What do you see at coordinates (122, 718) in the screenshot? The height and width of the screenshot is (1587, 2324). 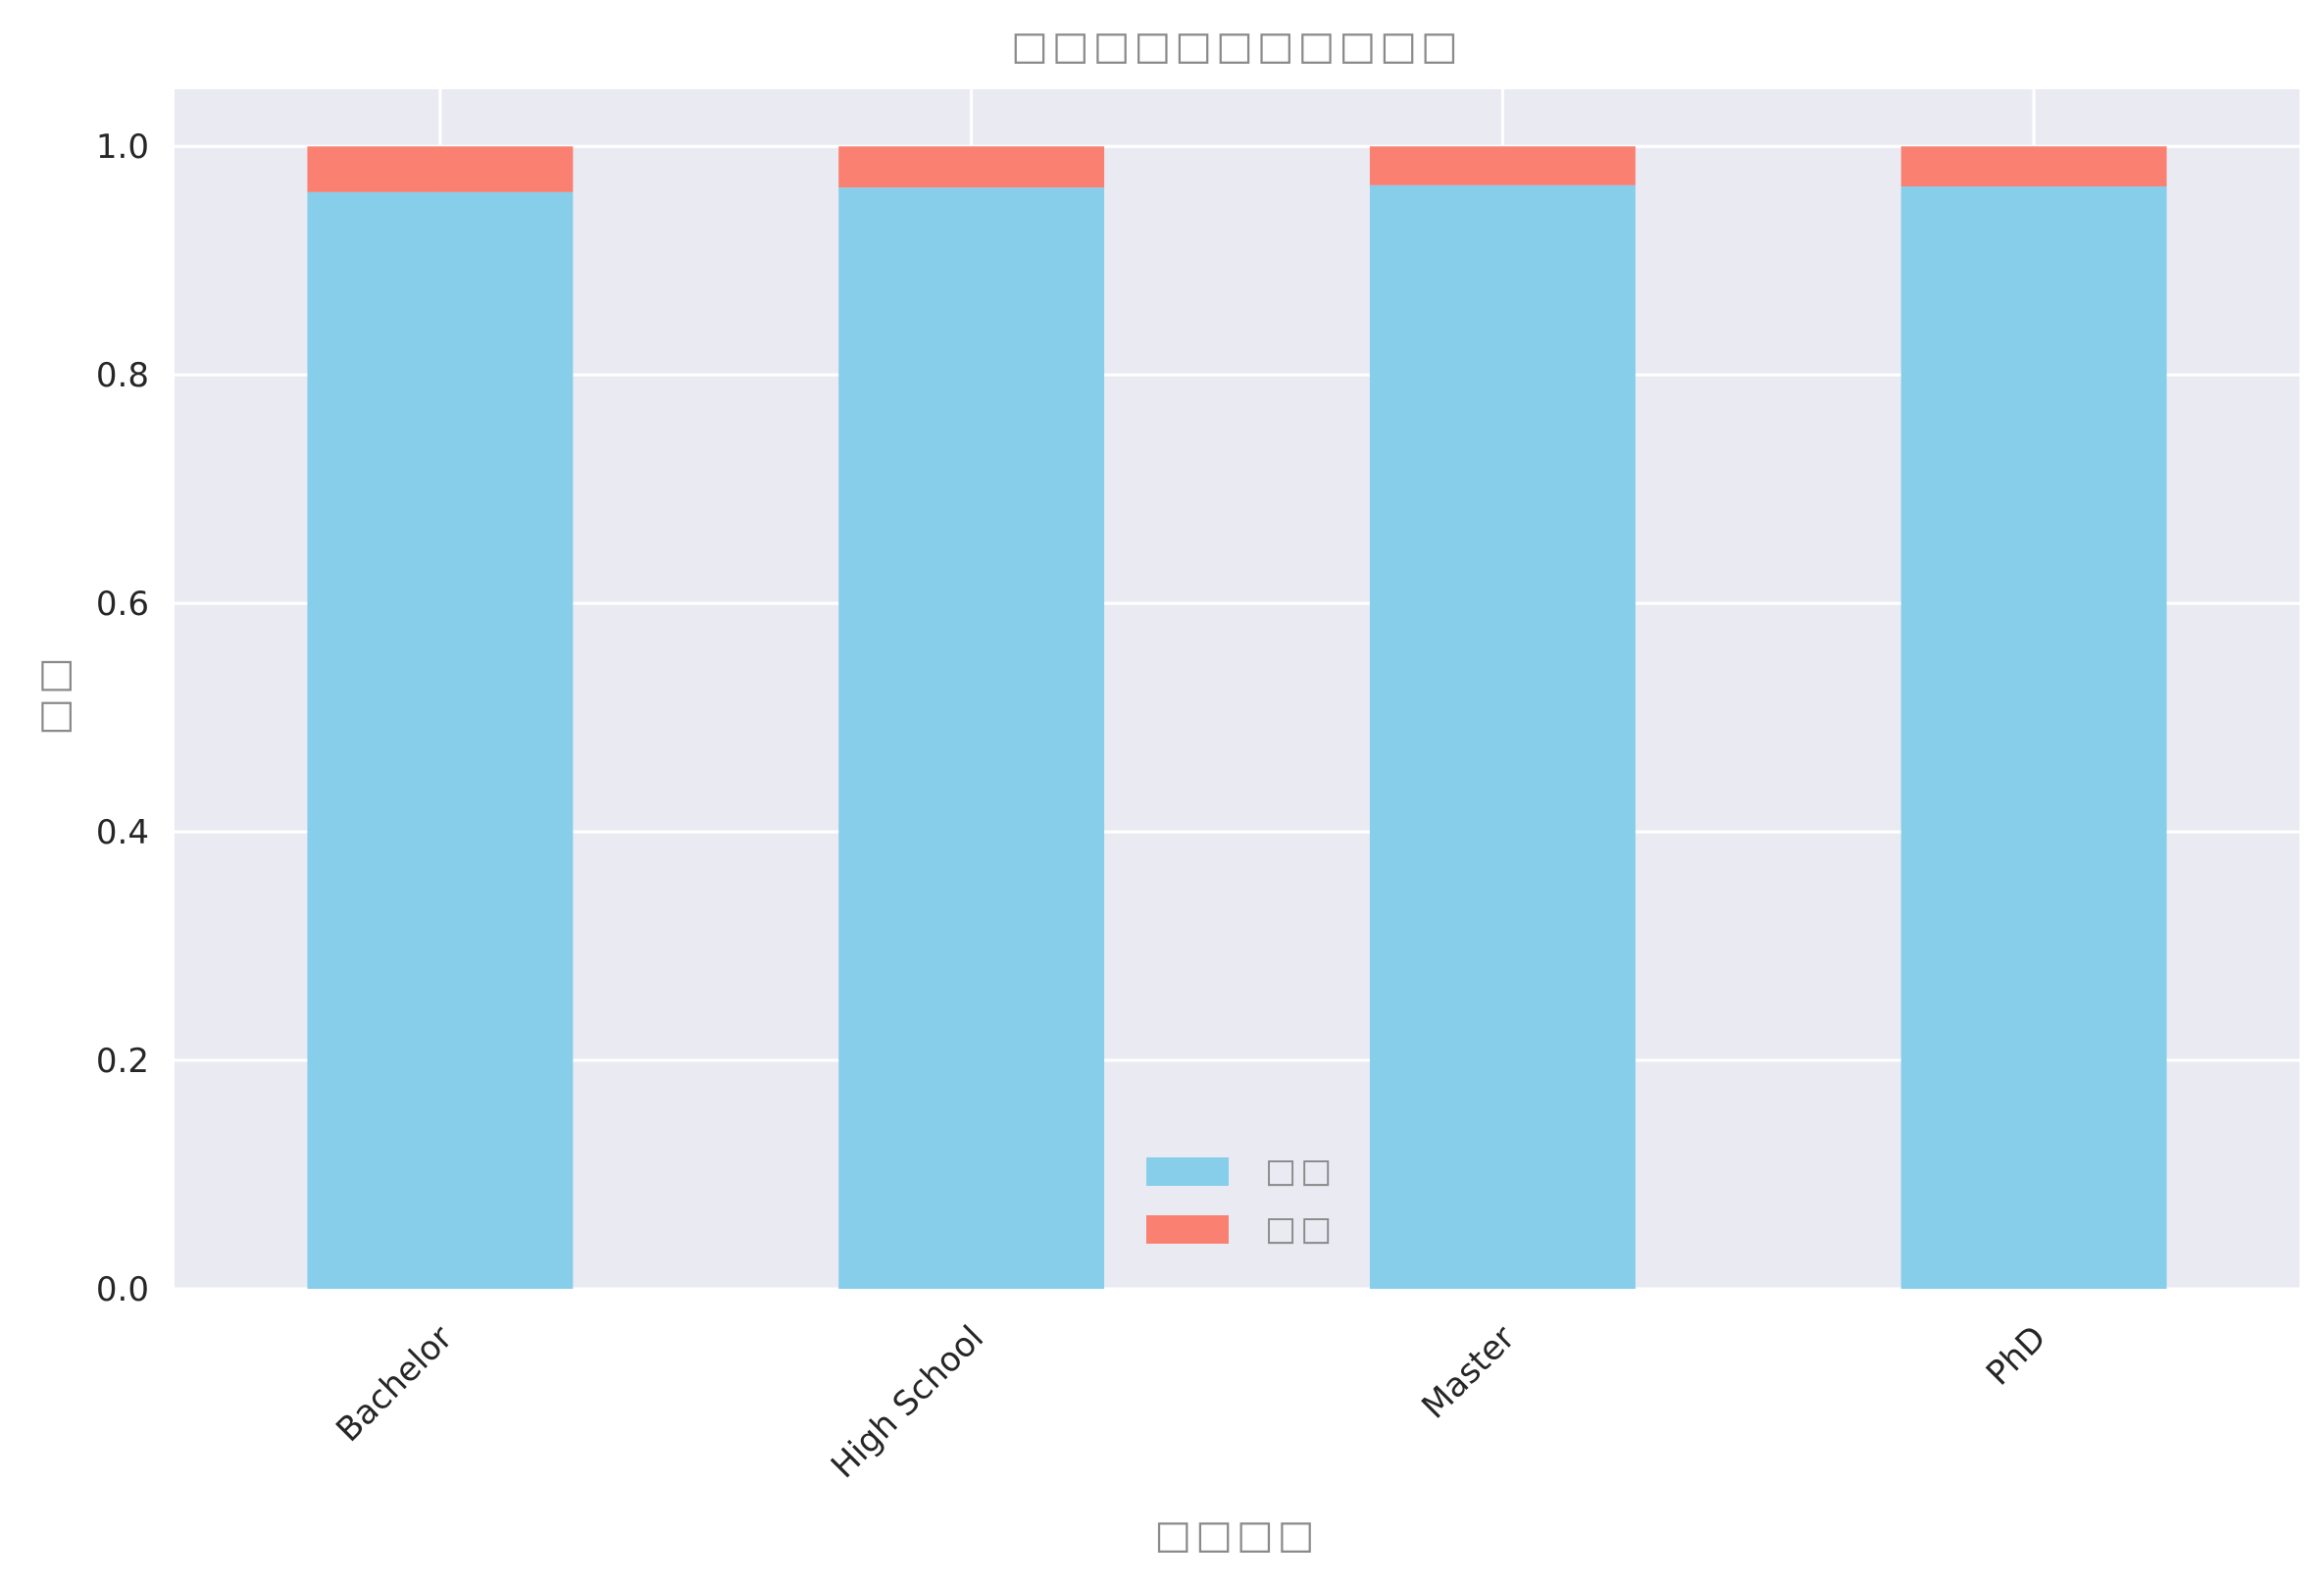 I see `y-tick-labels: 0.0 0.2 0.4 0.6 0.8 1.0` at bounding box center [122, 718].